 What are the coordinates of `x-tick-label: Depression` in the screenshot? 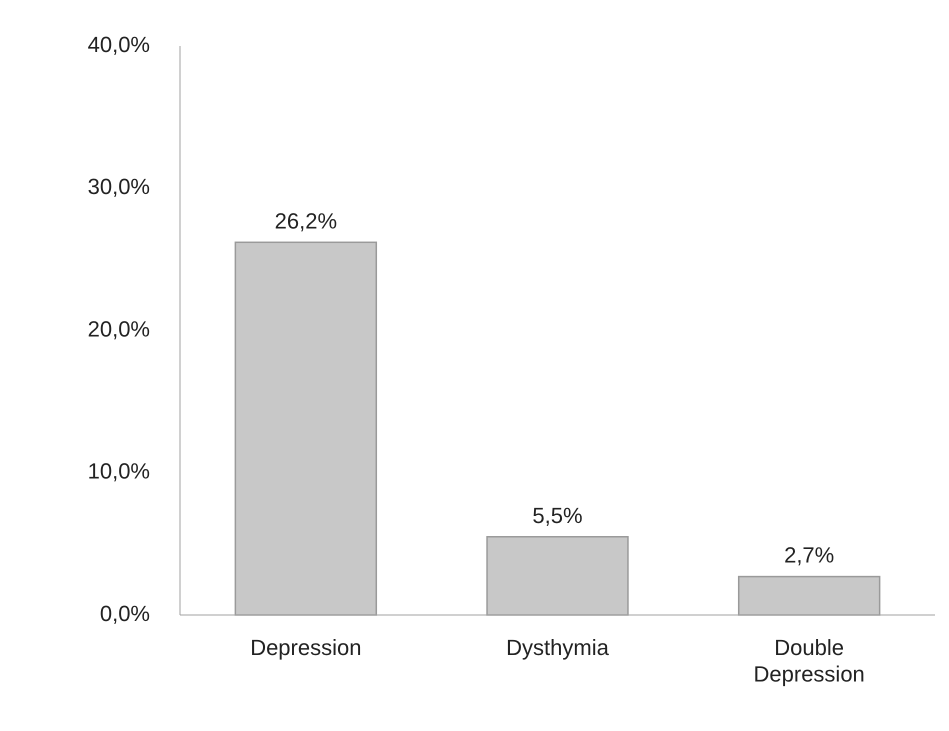 It's located at (306, 647).